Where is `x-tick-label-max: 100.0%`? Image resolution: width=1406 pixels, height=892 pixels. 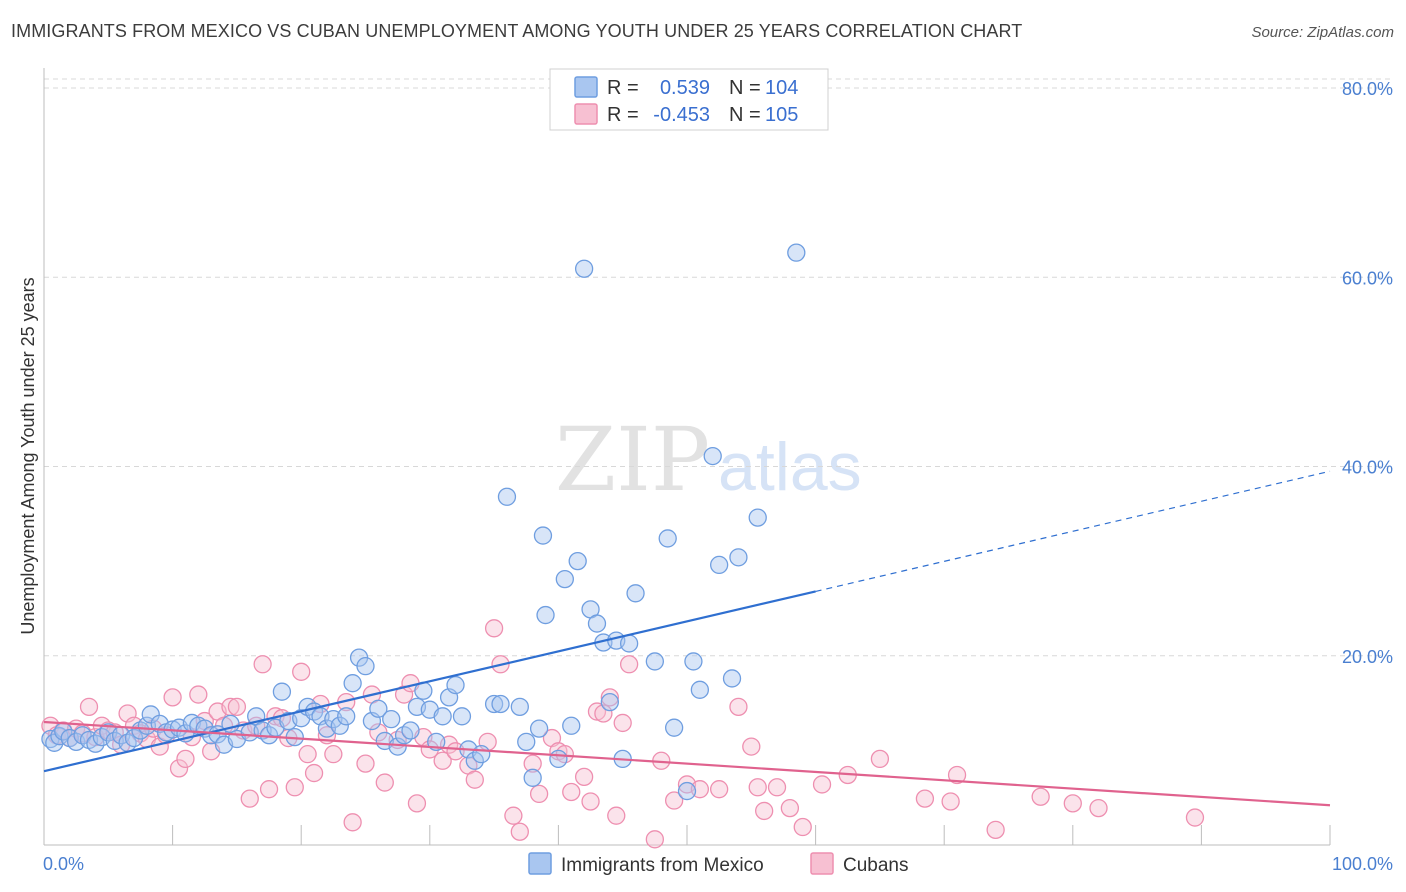
x-tick-label-max: 100.0% is located at coordinates (1362, 864).